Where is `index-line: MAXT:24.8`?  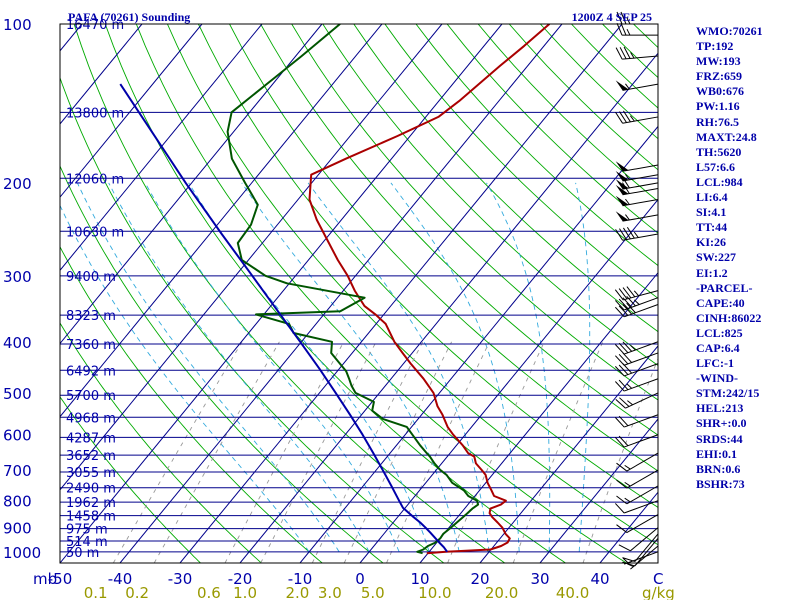
index-line: MAXT:24.8 is located at coordinates (726, 136).